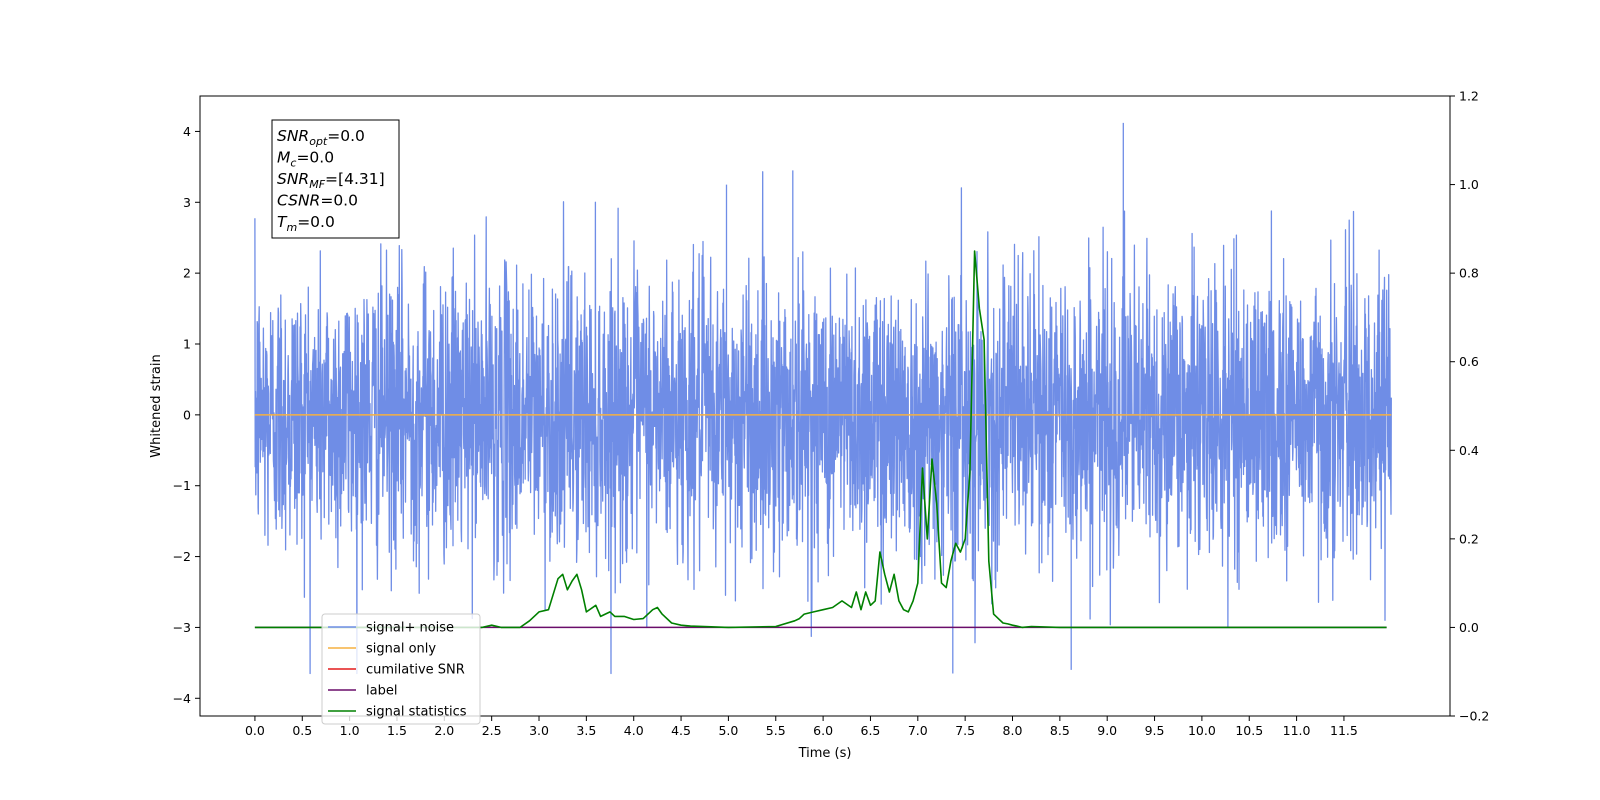 This screenshot has width=1600, height=800. Describe the element at coordinates (444, 730) in the screenshot. I see `x-tick-label: 2.0` at that location.